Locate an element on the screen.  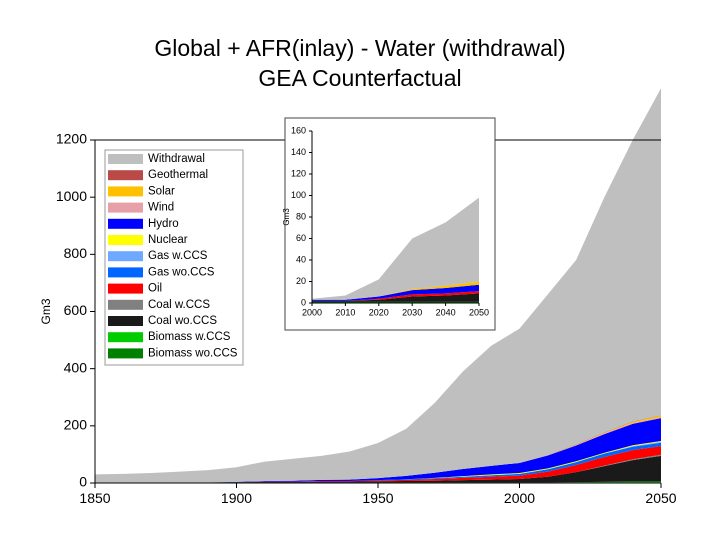
legend-label: Coal w.CCS is located at coordinates (179, 305).